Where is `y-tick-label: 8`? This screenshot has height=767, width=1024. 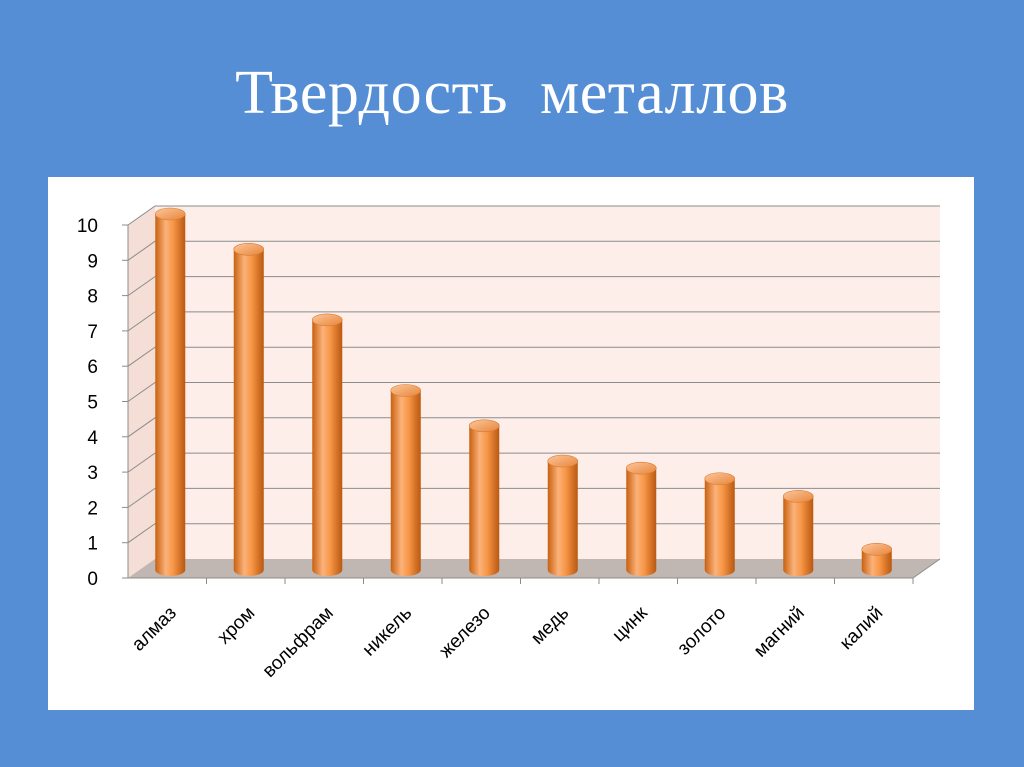
y-tick-label: 8 is located at coordinates (92, 297).